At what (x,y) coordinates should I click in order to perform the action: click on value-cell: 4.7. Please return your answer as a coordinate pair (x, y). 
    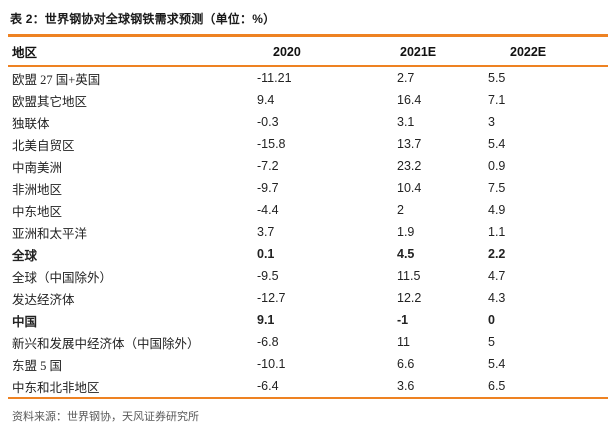
    Looking at the image, I should click on (497, 276).